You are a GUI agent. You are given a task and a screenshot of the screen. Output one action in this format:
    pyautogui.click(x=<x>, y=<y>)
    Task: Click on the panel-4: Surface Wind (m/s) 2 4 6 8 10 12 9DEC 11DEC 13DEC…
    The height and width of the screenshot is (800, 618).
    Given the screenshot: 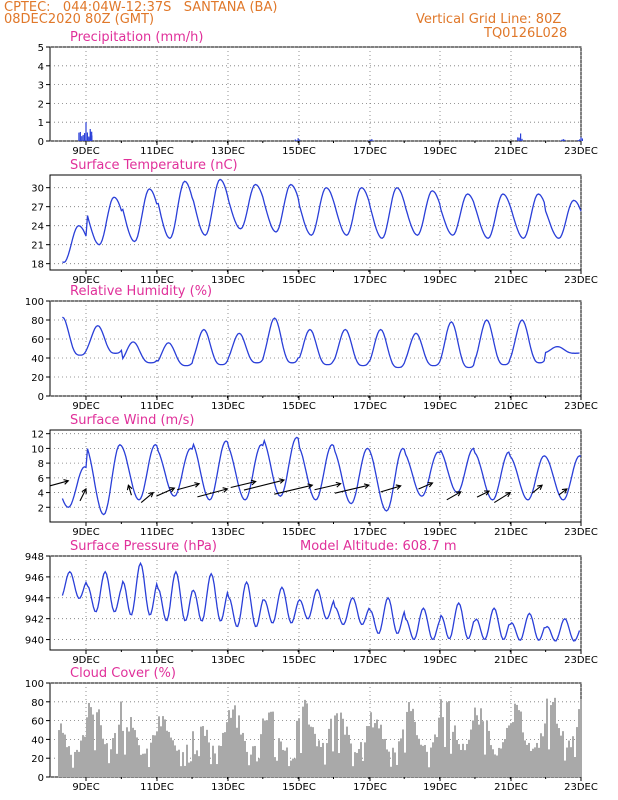 What is the action you would take?
    pyautogui.click(x=314, y=475)
    